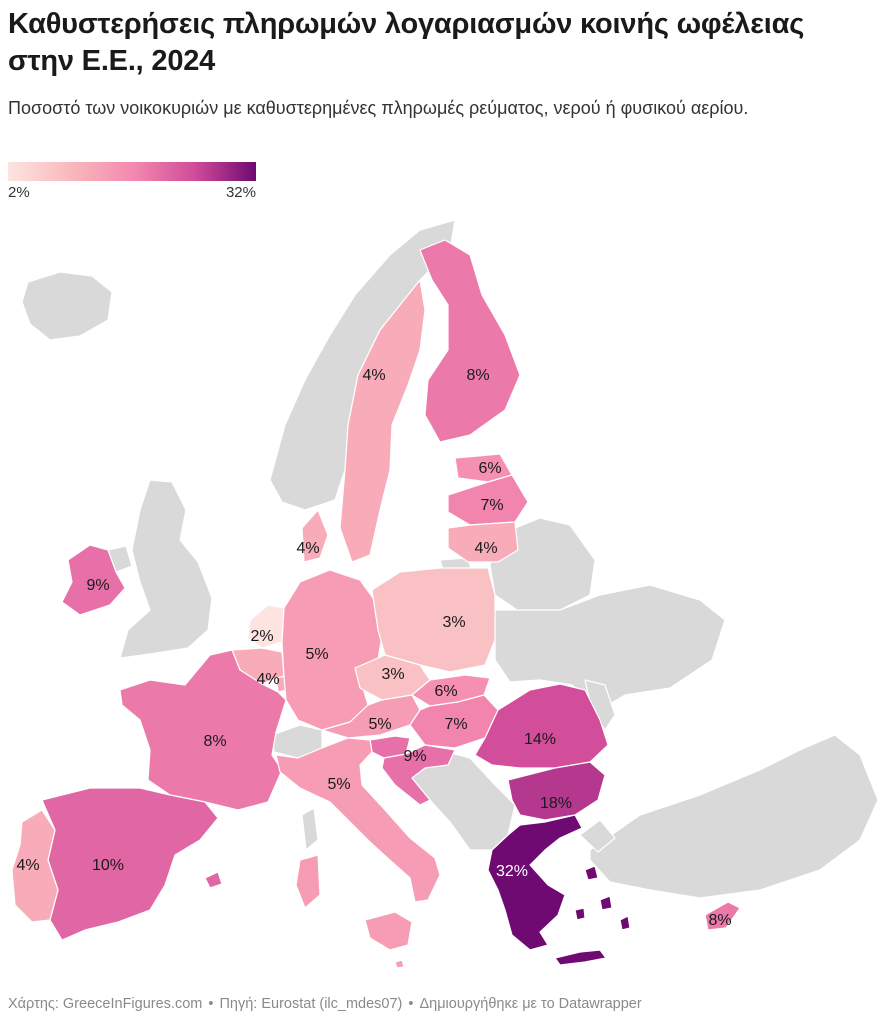  Describe the element at coordinates (540, 739) in the screenshot. I see `label-romania: 14%` at that location.